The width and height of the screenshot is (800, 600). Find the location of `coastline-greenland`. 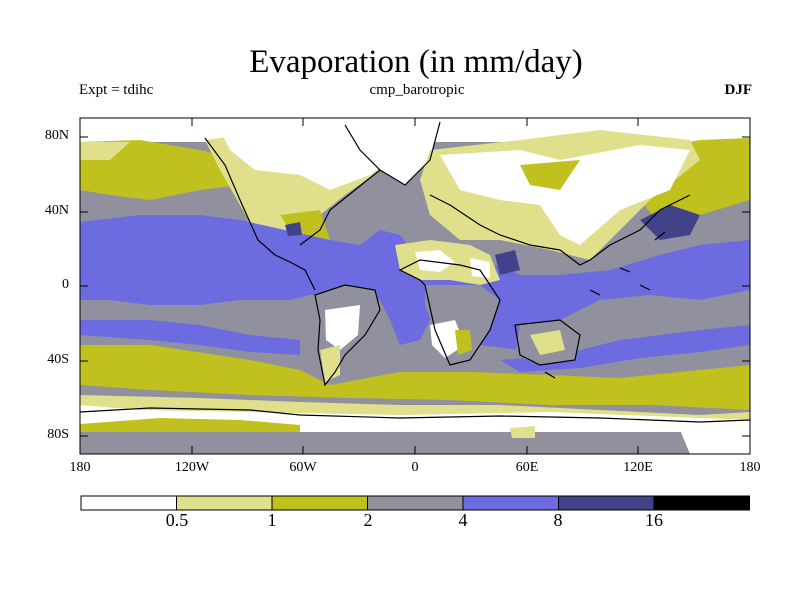

coastline-greenland is located at coordinates (392, 153).